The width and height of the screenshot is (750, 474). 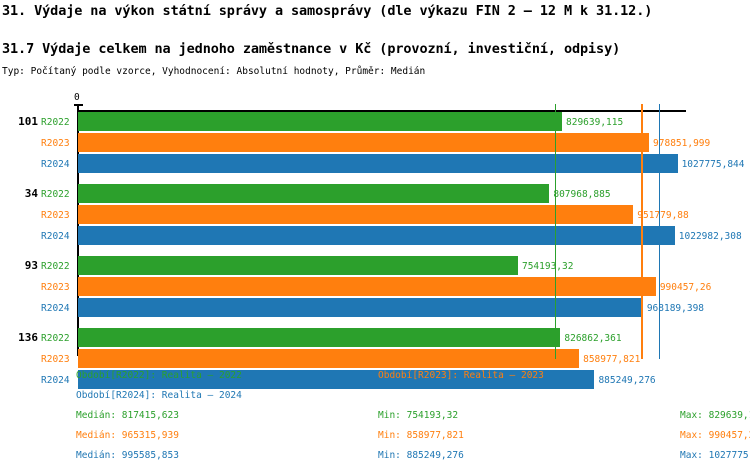 I want to click on legend-max-r2023: Max: 990457,26, so click(x=715, y=435).